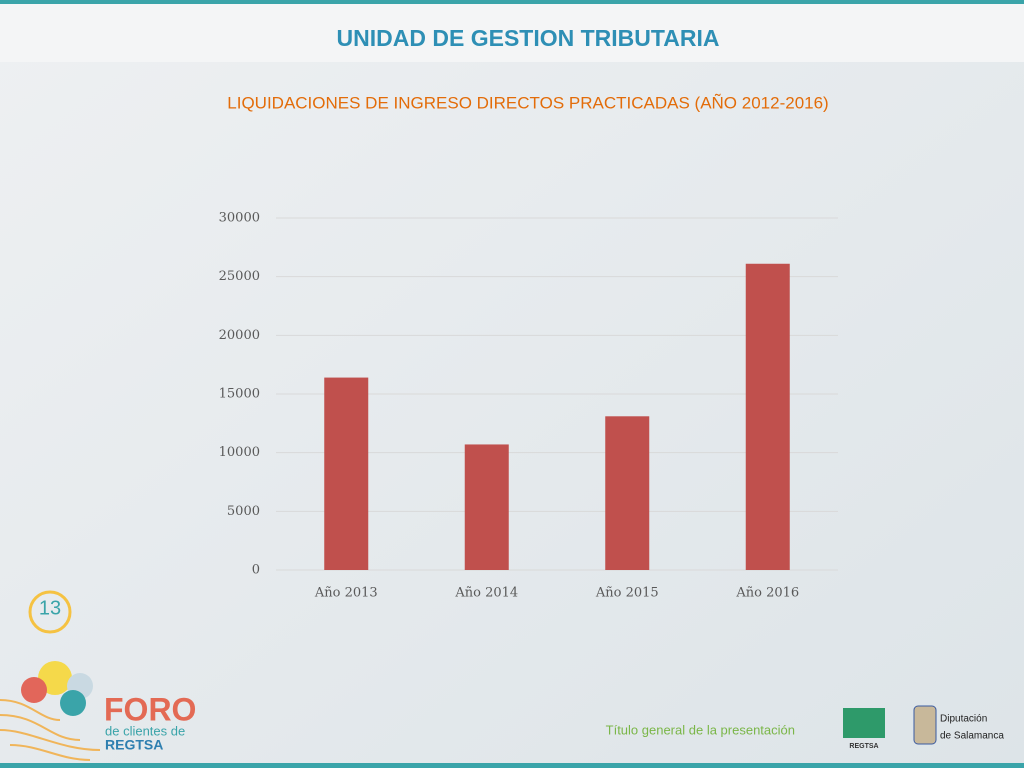 The height and width of the screenshot is (768, 1024). What do you see at coordinates (512, 765) in the screenshot?
I see `bottom-border` at bounding box center [512, 765].